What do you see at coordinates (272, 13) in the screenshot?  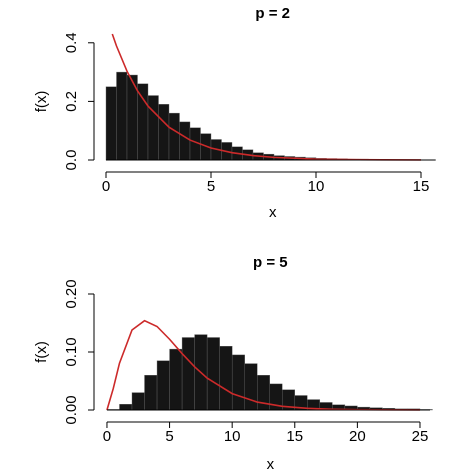 I see `chart-title: p = 2` at bounding box center [272, 13].